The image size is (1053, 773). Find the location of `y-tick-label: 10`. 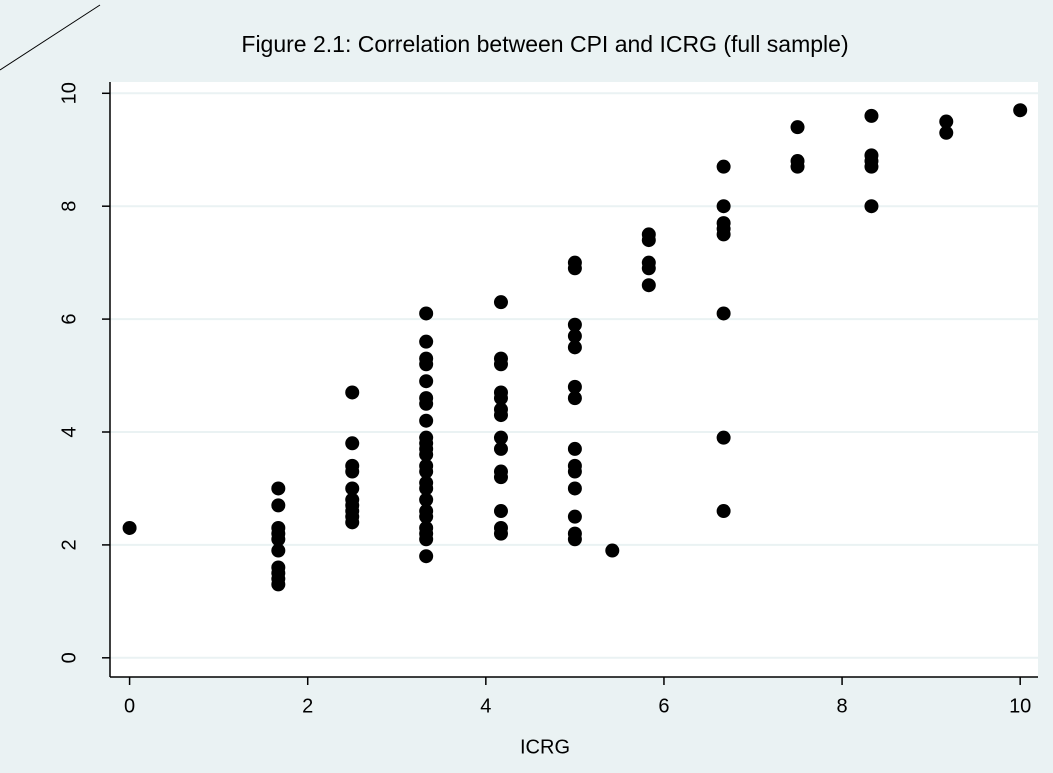

y-tick-label: 10 is located at coordinates (69, 93).